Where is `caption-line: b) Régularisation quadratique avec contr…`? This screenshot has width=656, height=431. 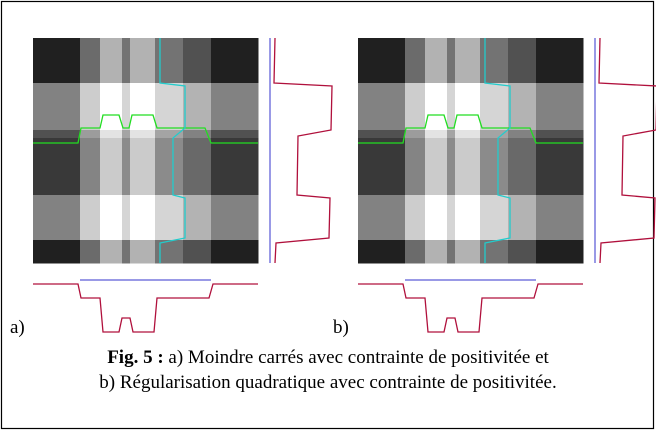
caption-line: b) Régularisation quadratique avec contr… is located at coordinates (327, 382).